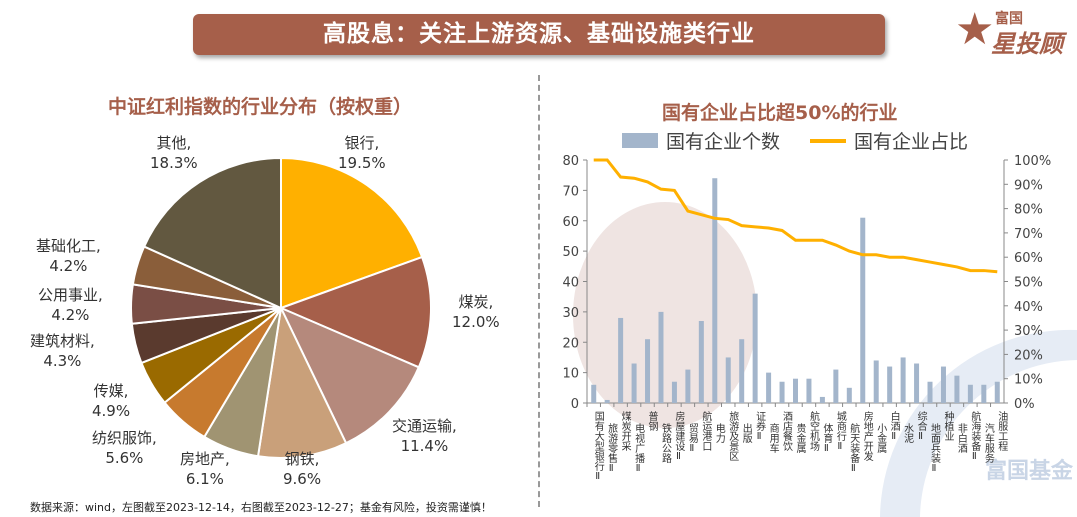 This screenshot has width=1077, height=517. What do you see at coordinates (665, 443) in the screenshot?
I see `x-tick-label: 铁路公路` at bounding box center [665, 443].